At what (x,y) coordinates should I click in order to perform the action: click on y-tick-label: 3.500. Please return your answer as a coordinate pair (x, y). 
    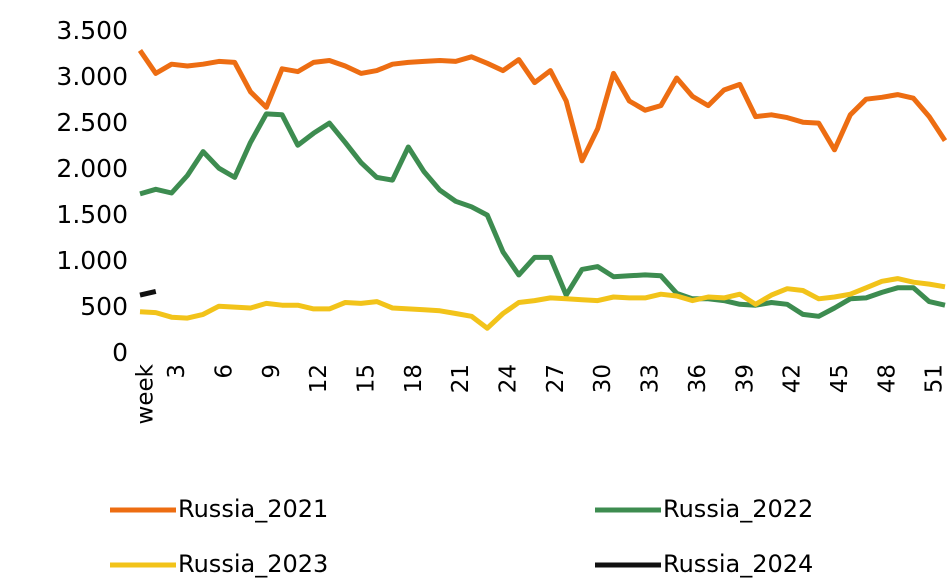
    Looking at the image, I should click on (92, 30).